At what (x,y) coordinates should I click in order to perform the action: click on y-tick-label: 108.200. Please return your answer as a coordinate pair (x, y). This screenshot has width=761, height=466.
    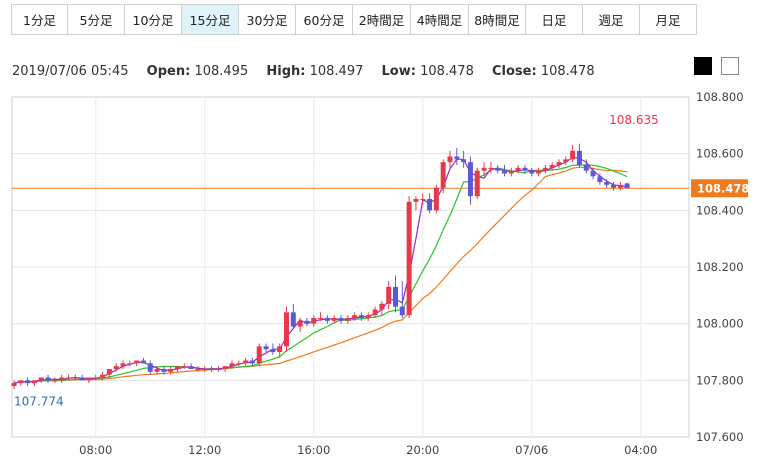
    Looking at the image, I should click on (720, 267).